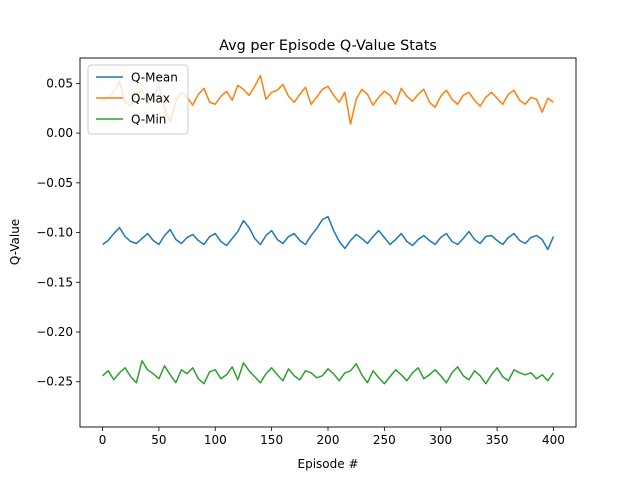  Describe the element at coordinates (328, 372) in the screenshot. I see `series-line-q-min` at that location.